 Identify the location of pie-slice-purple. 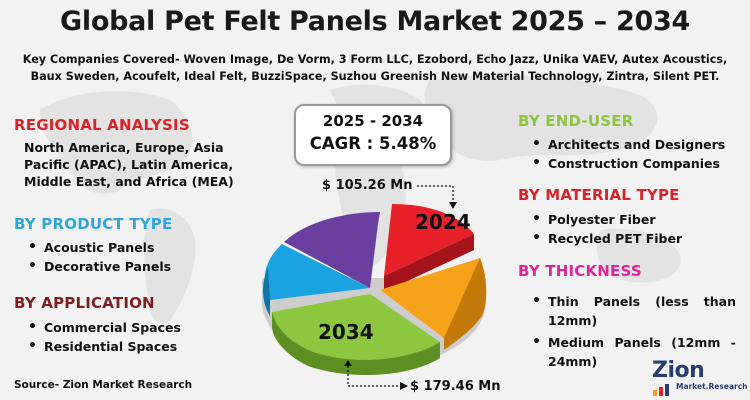
(332, 250).